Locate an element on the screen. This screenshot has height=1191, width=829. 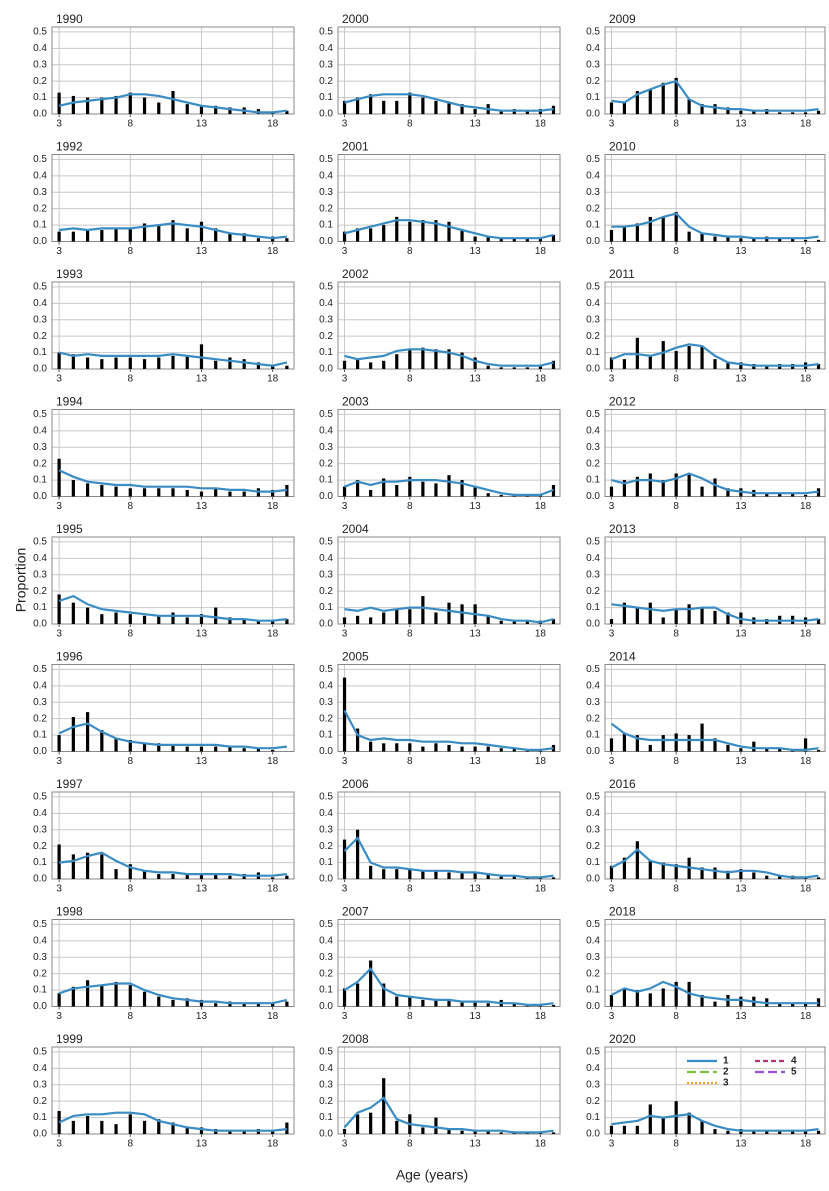
panel-title: 2014 is located at coordinates (622, 657).